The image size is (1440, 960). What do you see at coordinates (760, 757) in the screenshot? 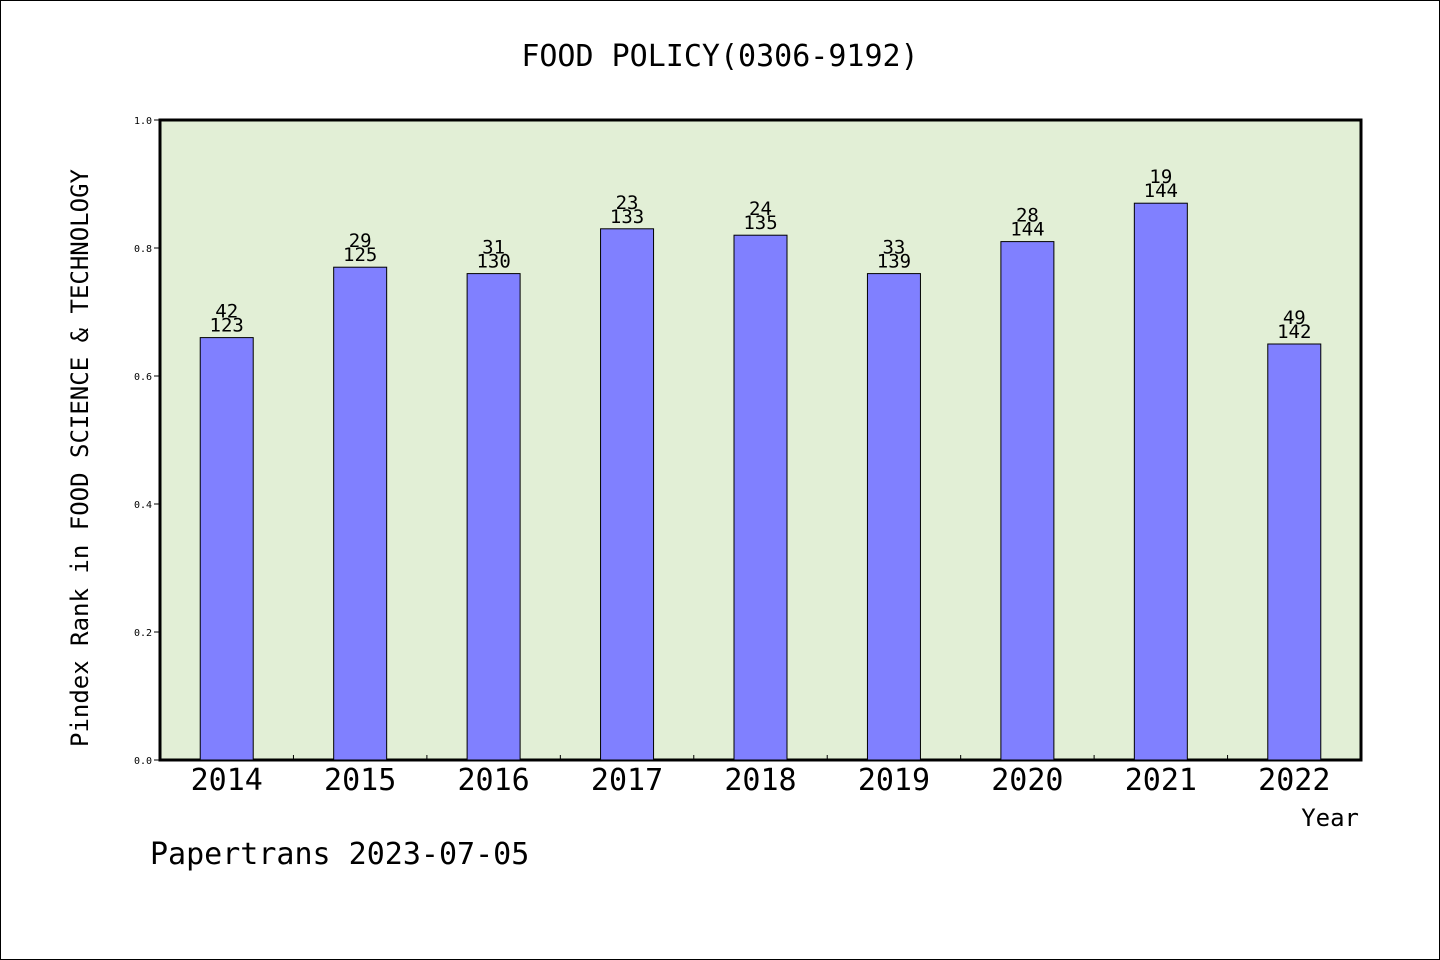
I see `x-axis-ticks` at bounding box center [760, 757].